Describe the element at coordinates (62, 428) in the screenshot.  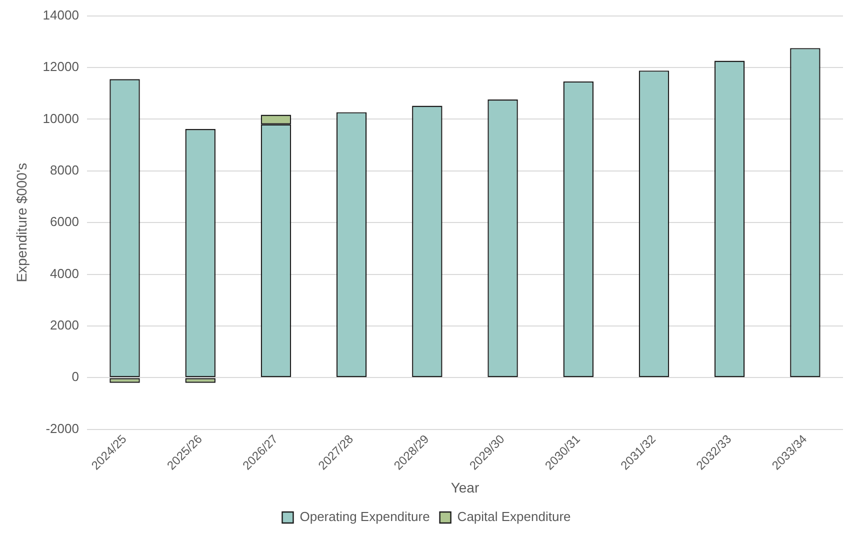
I see `y-tick-label: -2000` at that location.